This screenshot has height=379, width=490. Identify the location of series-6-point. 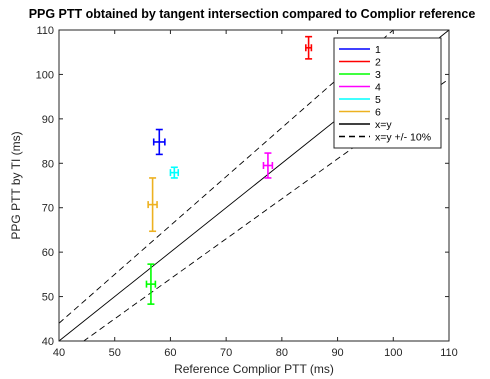
(152, 205).